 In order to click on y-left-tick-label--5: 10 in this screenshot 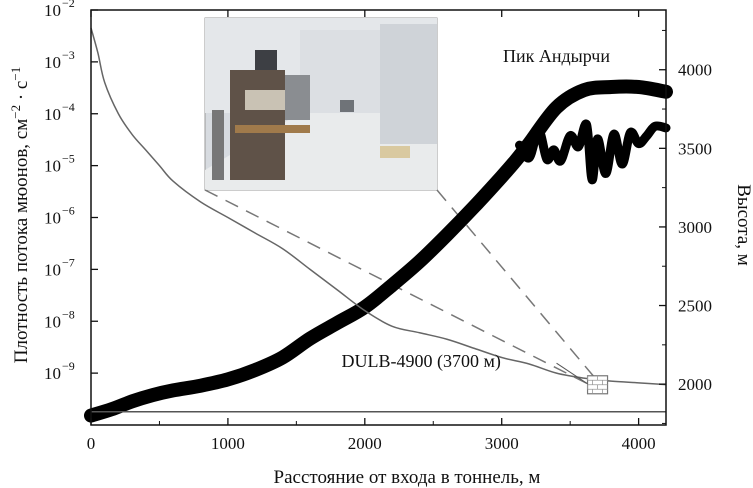, I will do `click(52, 166)`.